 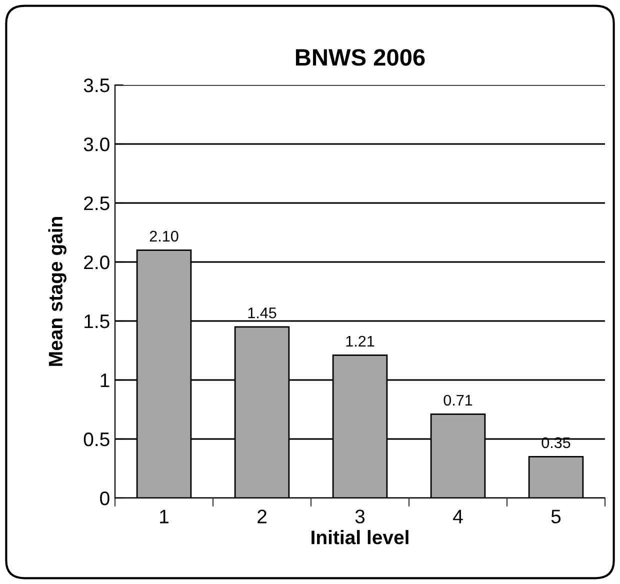 What do you see at coordinates (164, 236) in the screenshot?
I see `data-label: 2.10` at bounding box center [164, 236].